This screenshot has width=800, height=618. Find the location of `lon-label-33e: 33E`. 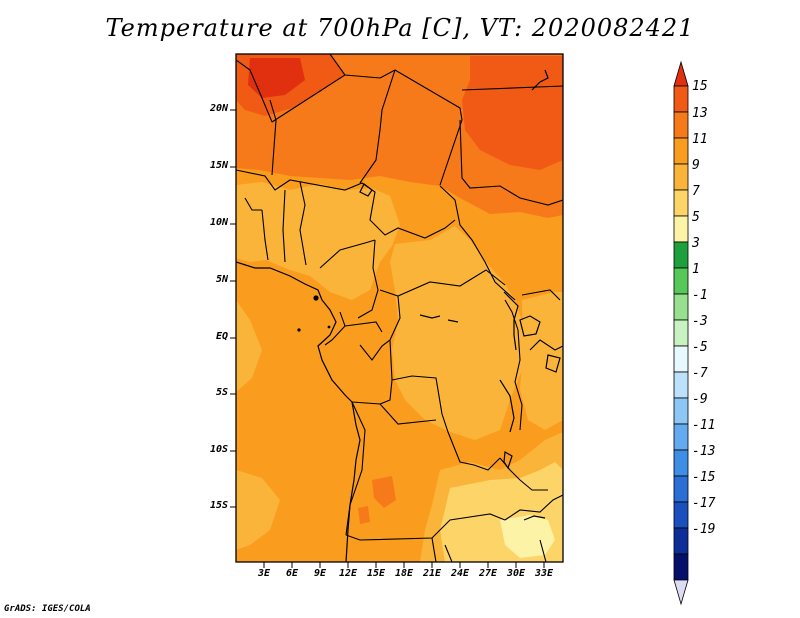

lon-label-33e: 33E is located at coordinates (544, 573).